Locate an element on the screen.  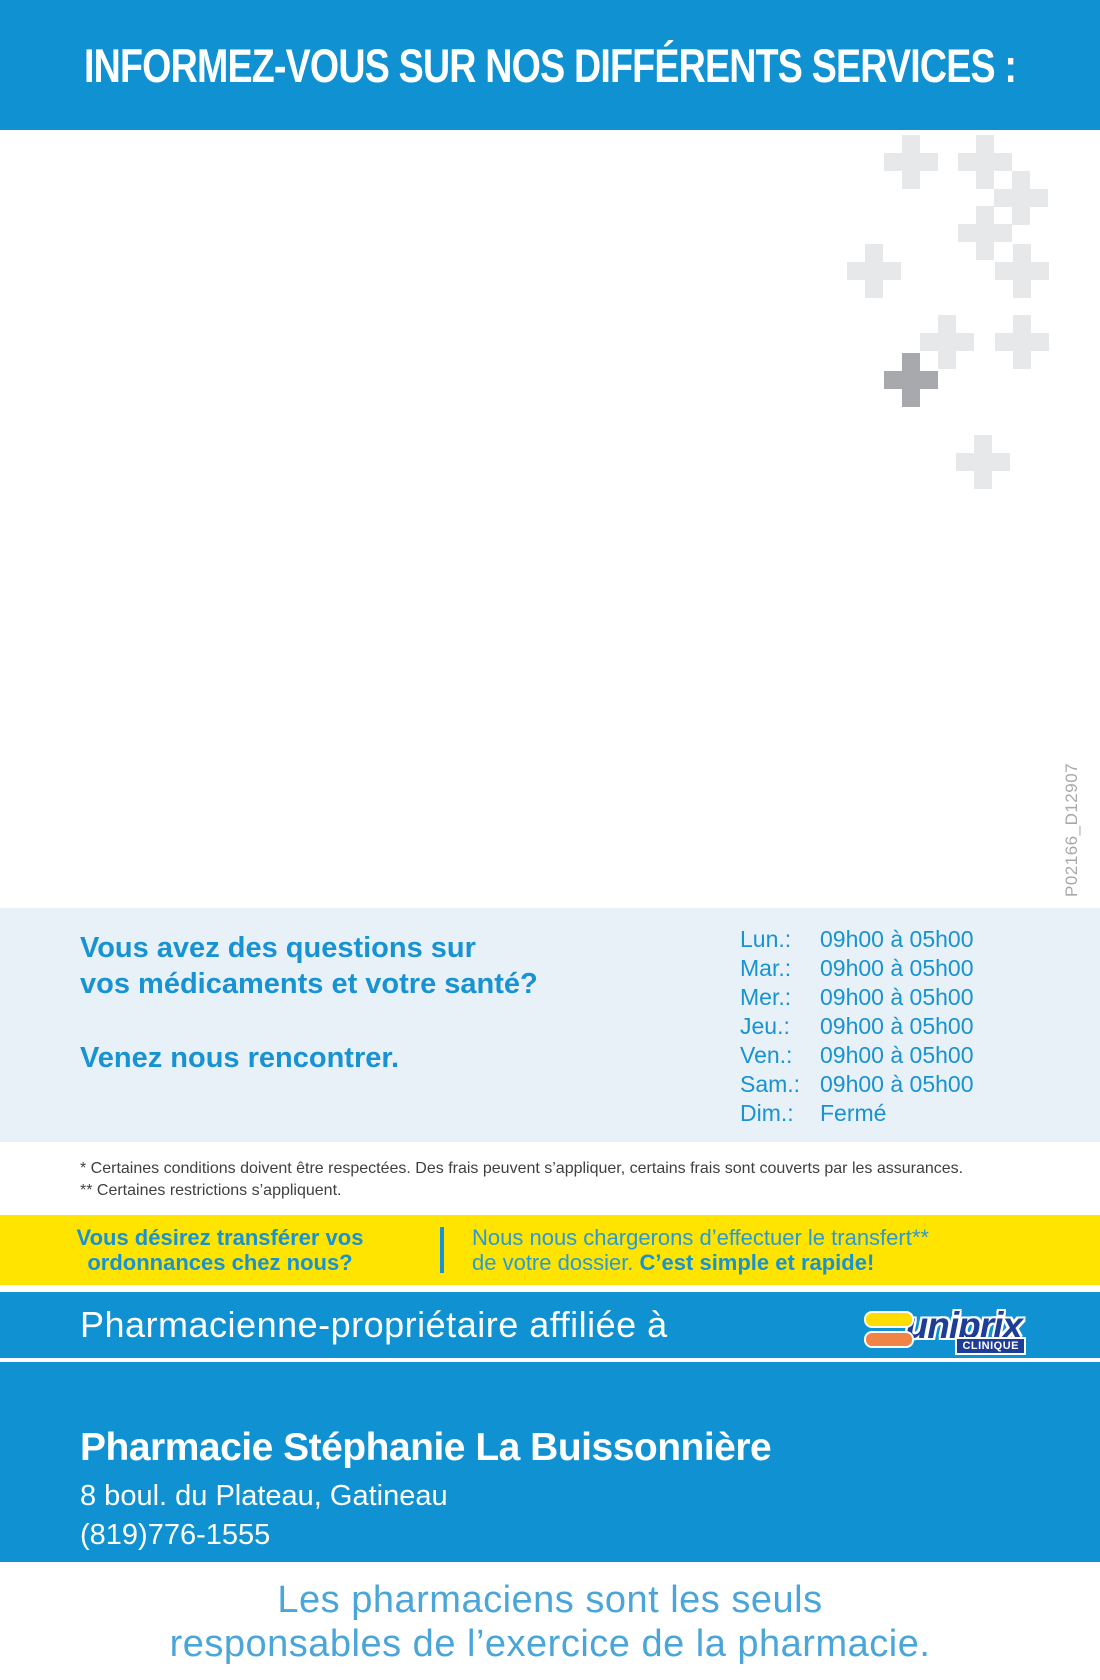
transfer-answer-bold: C’est simple et rapide! is located at coordinates (757, 1262).